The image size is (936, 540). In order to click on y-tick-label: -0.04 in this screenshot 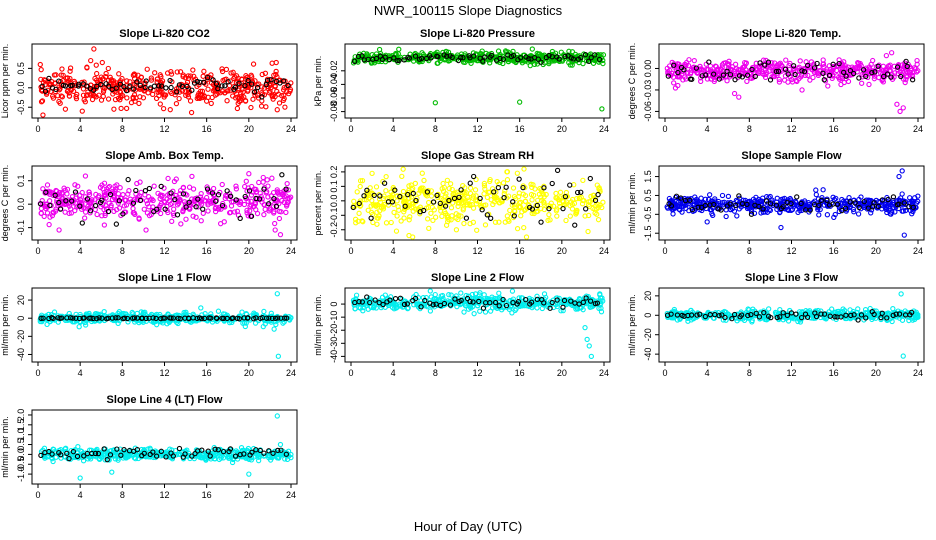, I will do `click(334, 84)`.